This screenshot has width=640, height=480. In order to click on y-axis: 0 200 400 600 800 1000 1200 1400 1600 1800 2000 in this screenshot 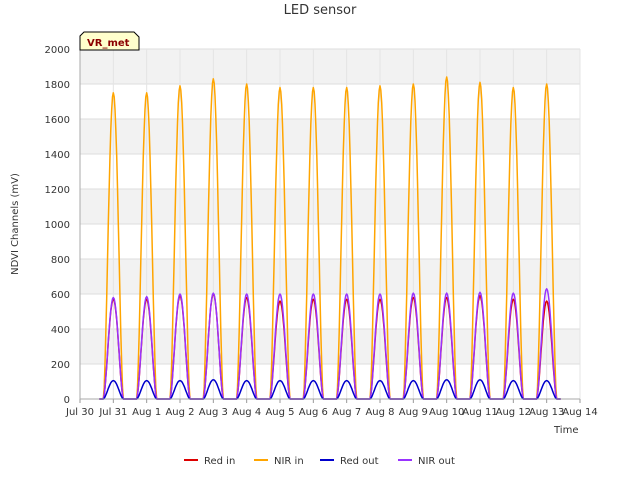, I will do `click(57, 225)`.